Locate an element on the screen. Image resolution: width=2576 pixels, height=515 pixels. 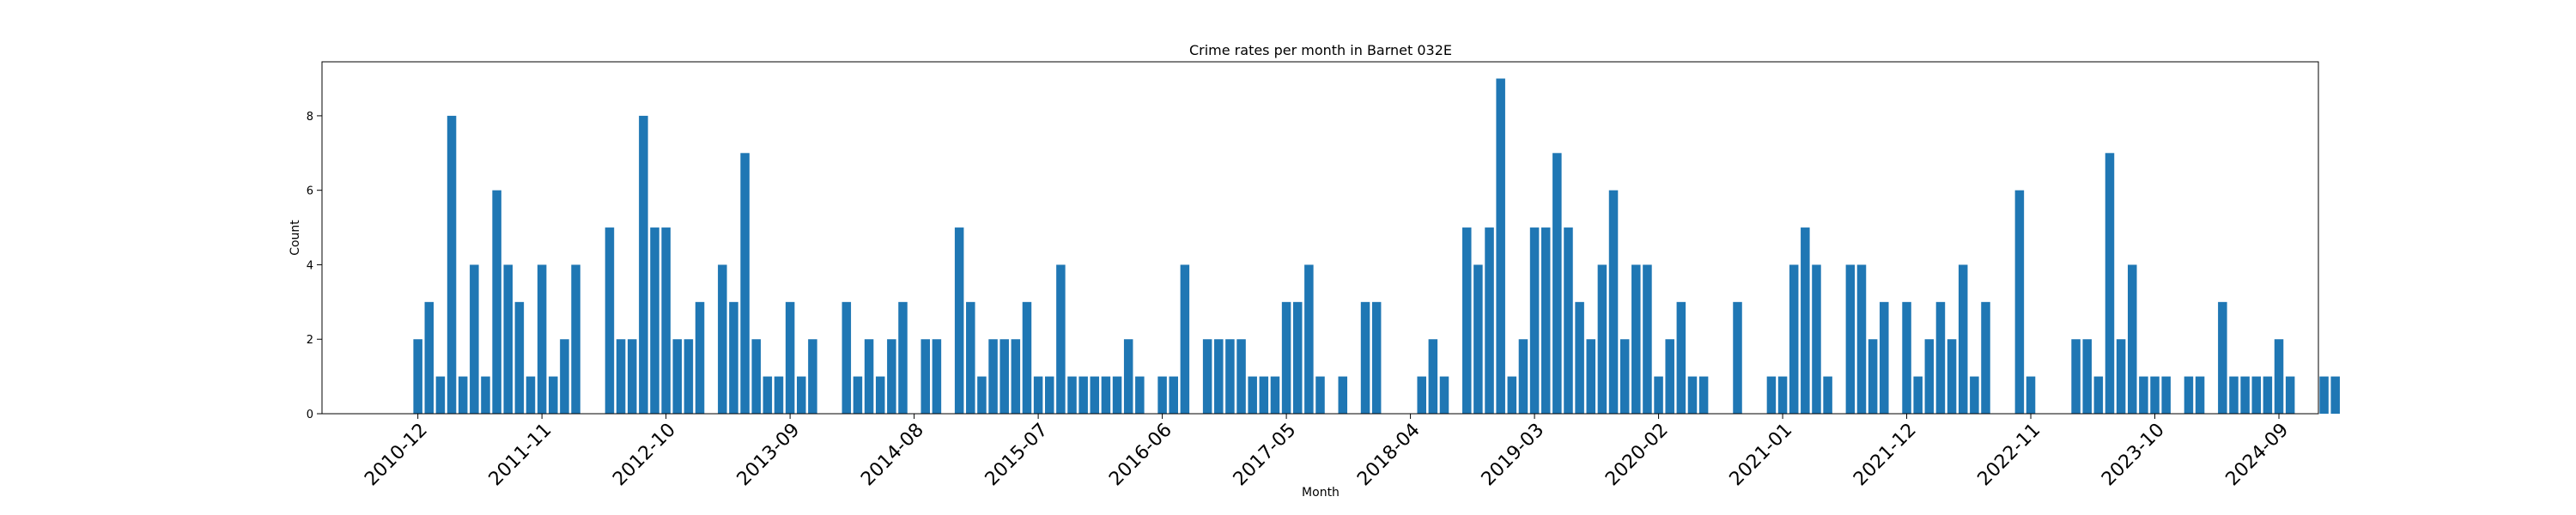
y-axis-label: Count is located at coordinates (295, 238).